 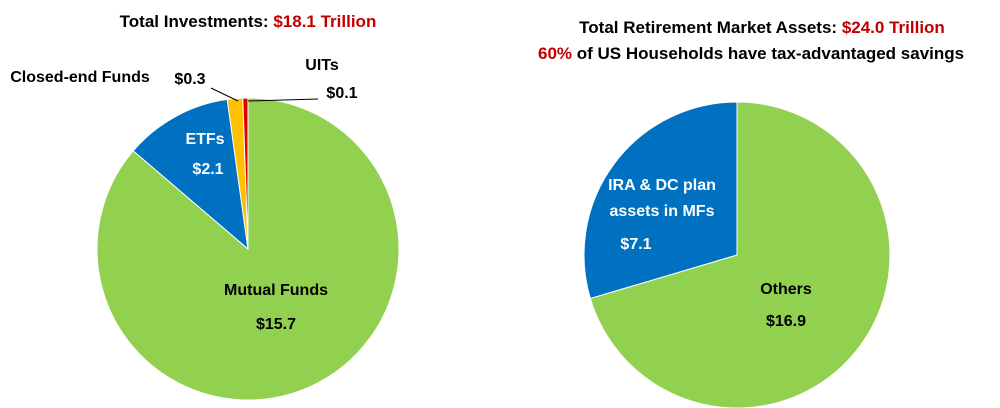 I want to click on value-label: $15.7, so click(x=276, y=324).